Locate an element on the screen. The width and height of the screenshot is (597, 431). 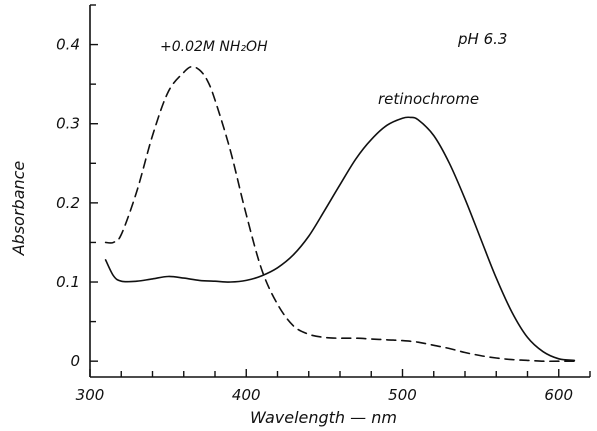
x-tick-label: 400 is located at coordinates (246, 395).